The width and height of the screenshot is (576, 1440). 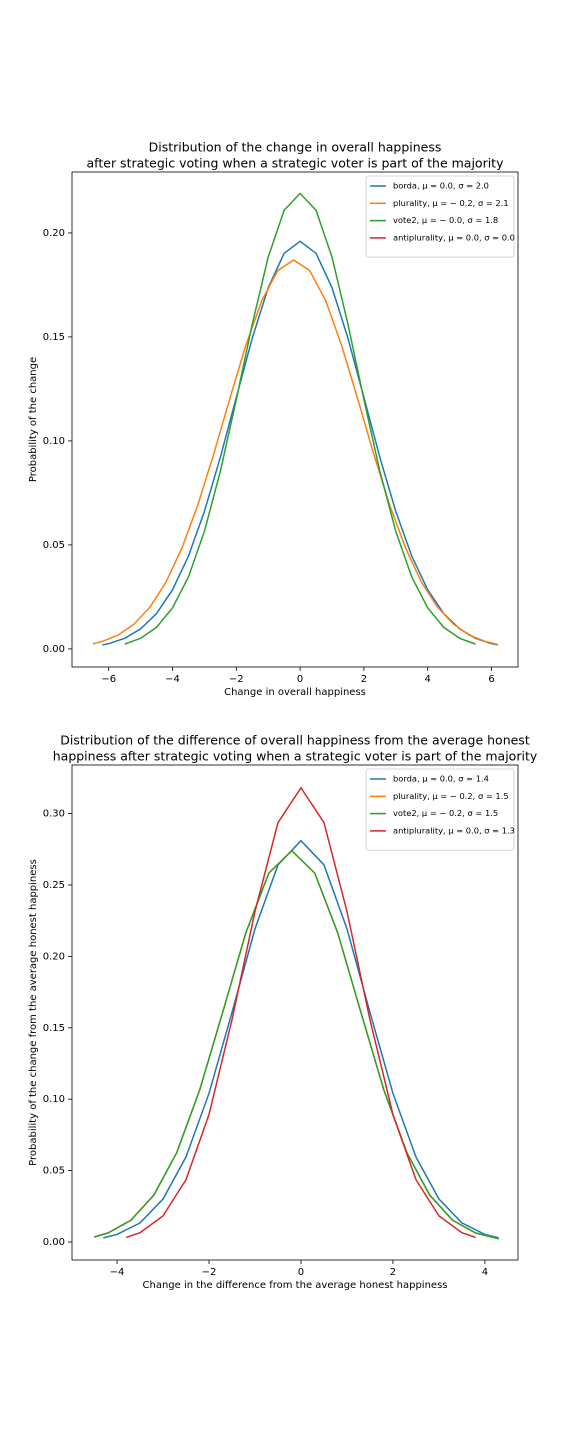 What do you see at coordinates (491, 679) in the screenshot?
I see `x-tick-label: 6` at bounding box center [491, 679].